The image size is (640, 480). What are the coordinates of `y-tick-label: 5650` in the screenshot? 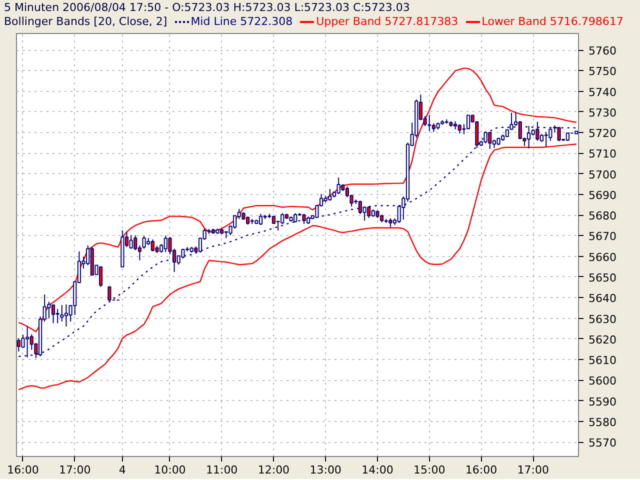 It's located at (602, 277).